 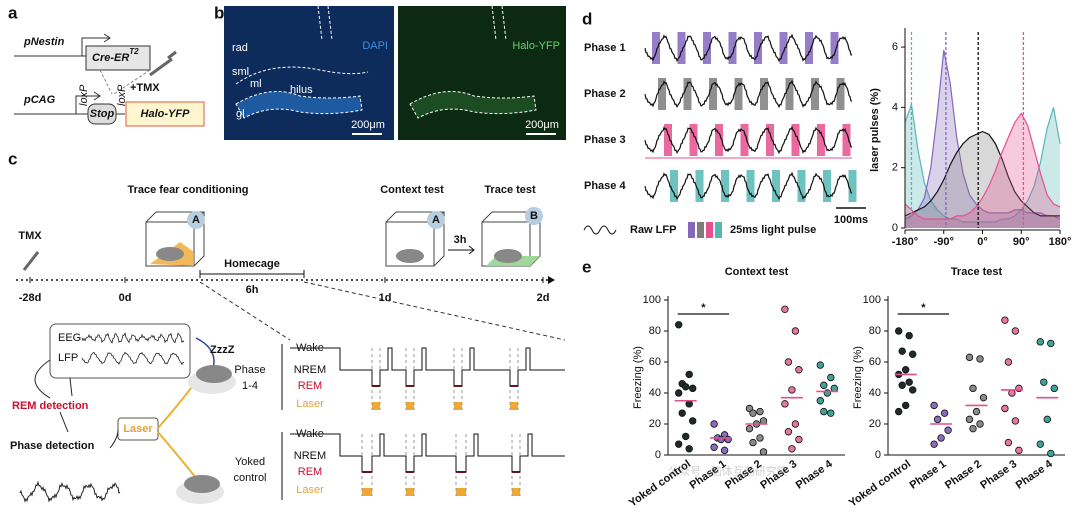 I want to click on stop: Stop, so click(x=102, y=114).